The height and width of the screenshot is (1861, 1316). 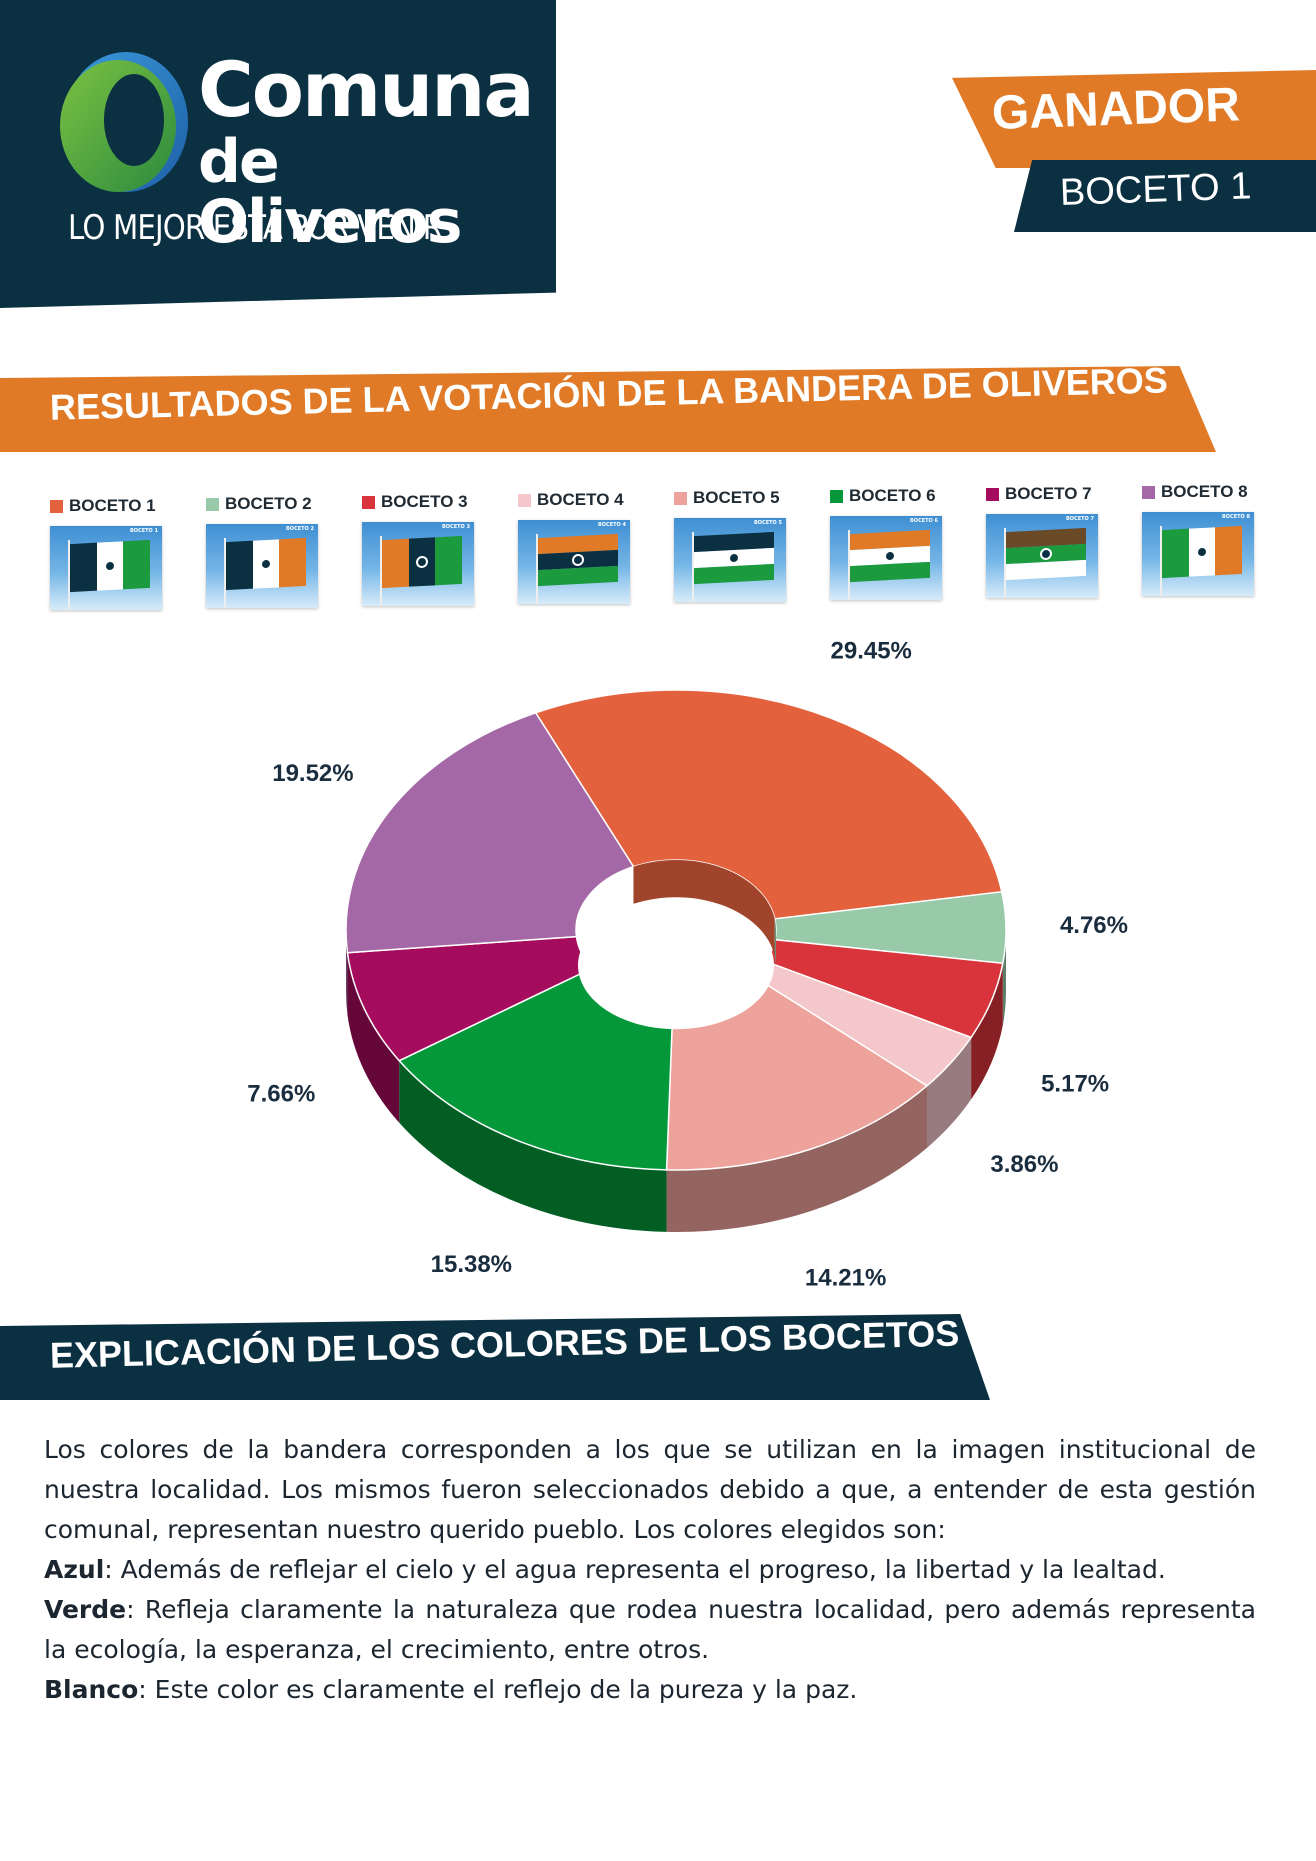 I want to click on flag-thumbnail-tag: BOCETO 3, so click(x=455, y=527).